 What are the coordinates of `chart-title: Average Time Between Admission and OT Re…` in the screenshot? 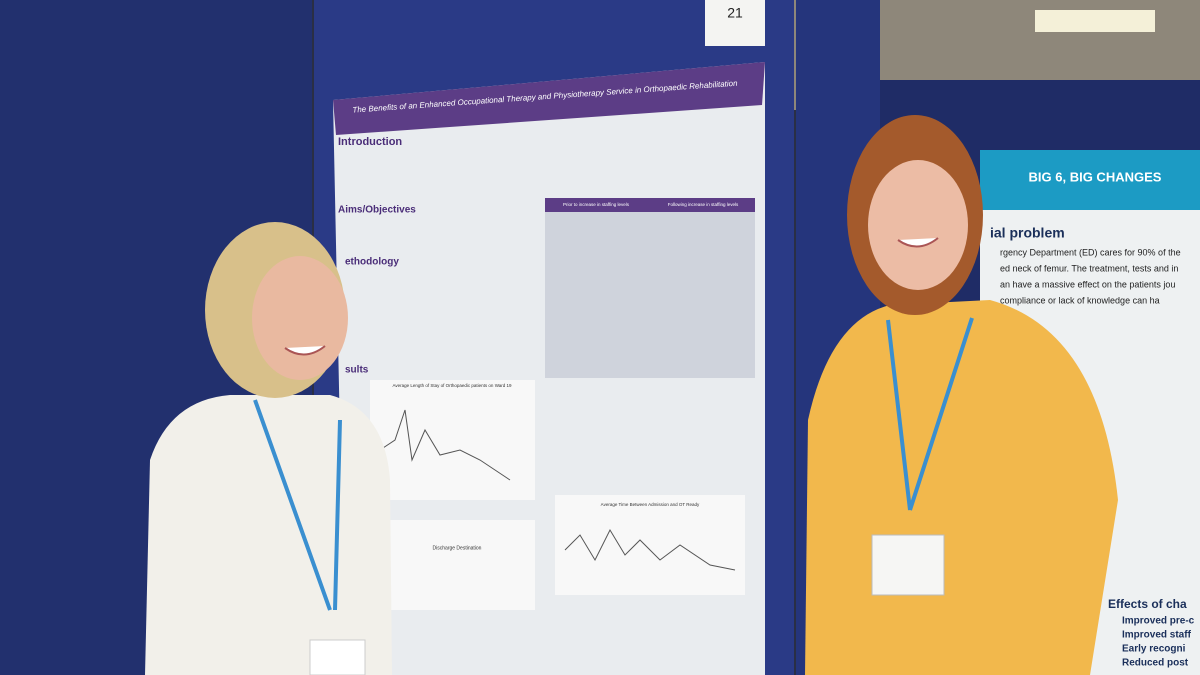 It's located at (650, 504).